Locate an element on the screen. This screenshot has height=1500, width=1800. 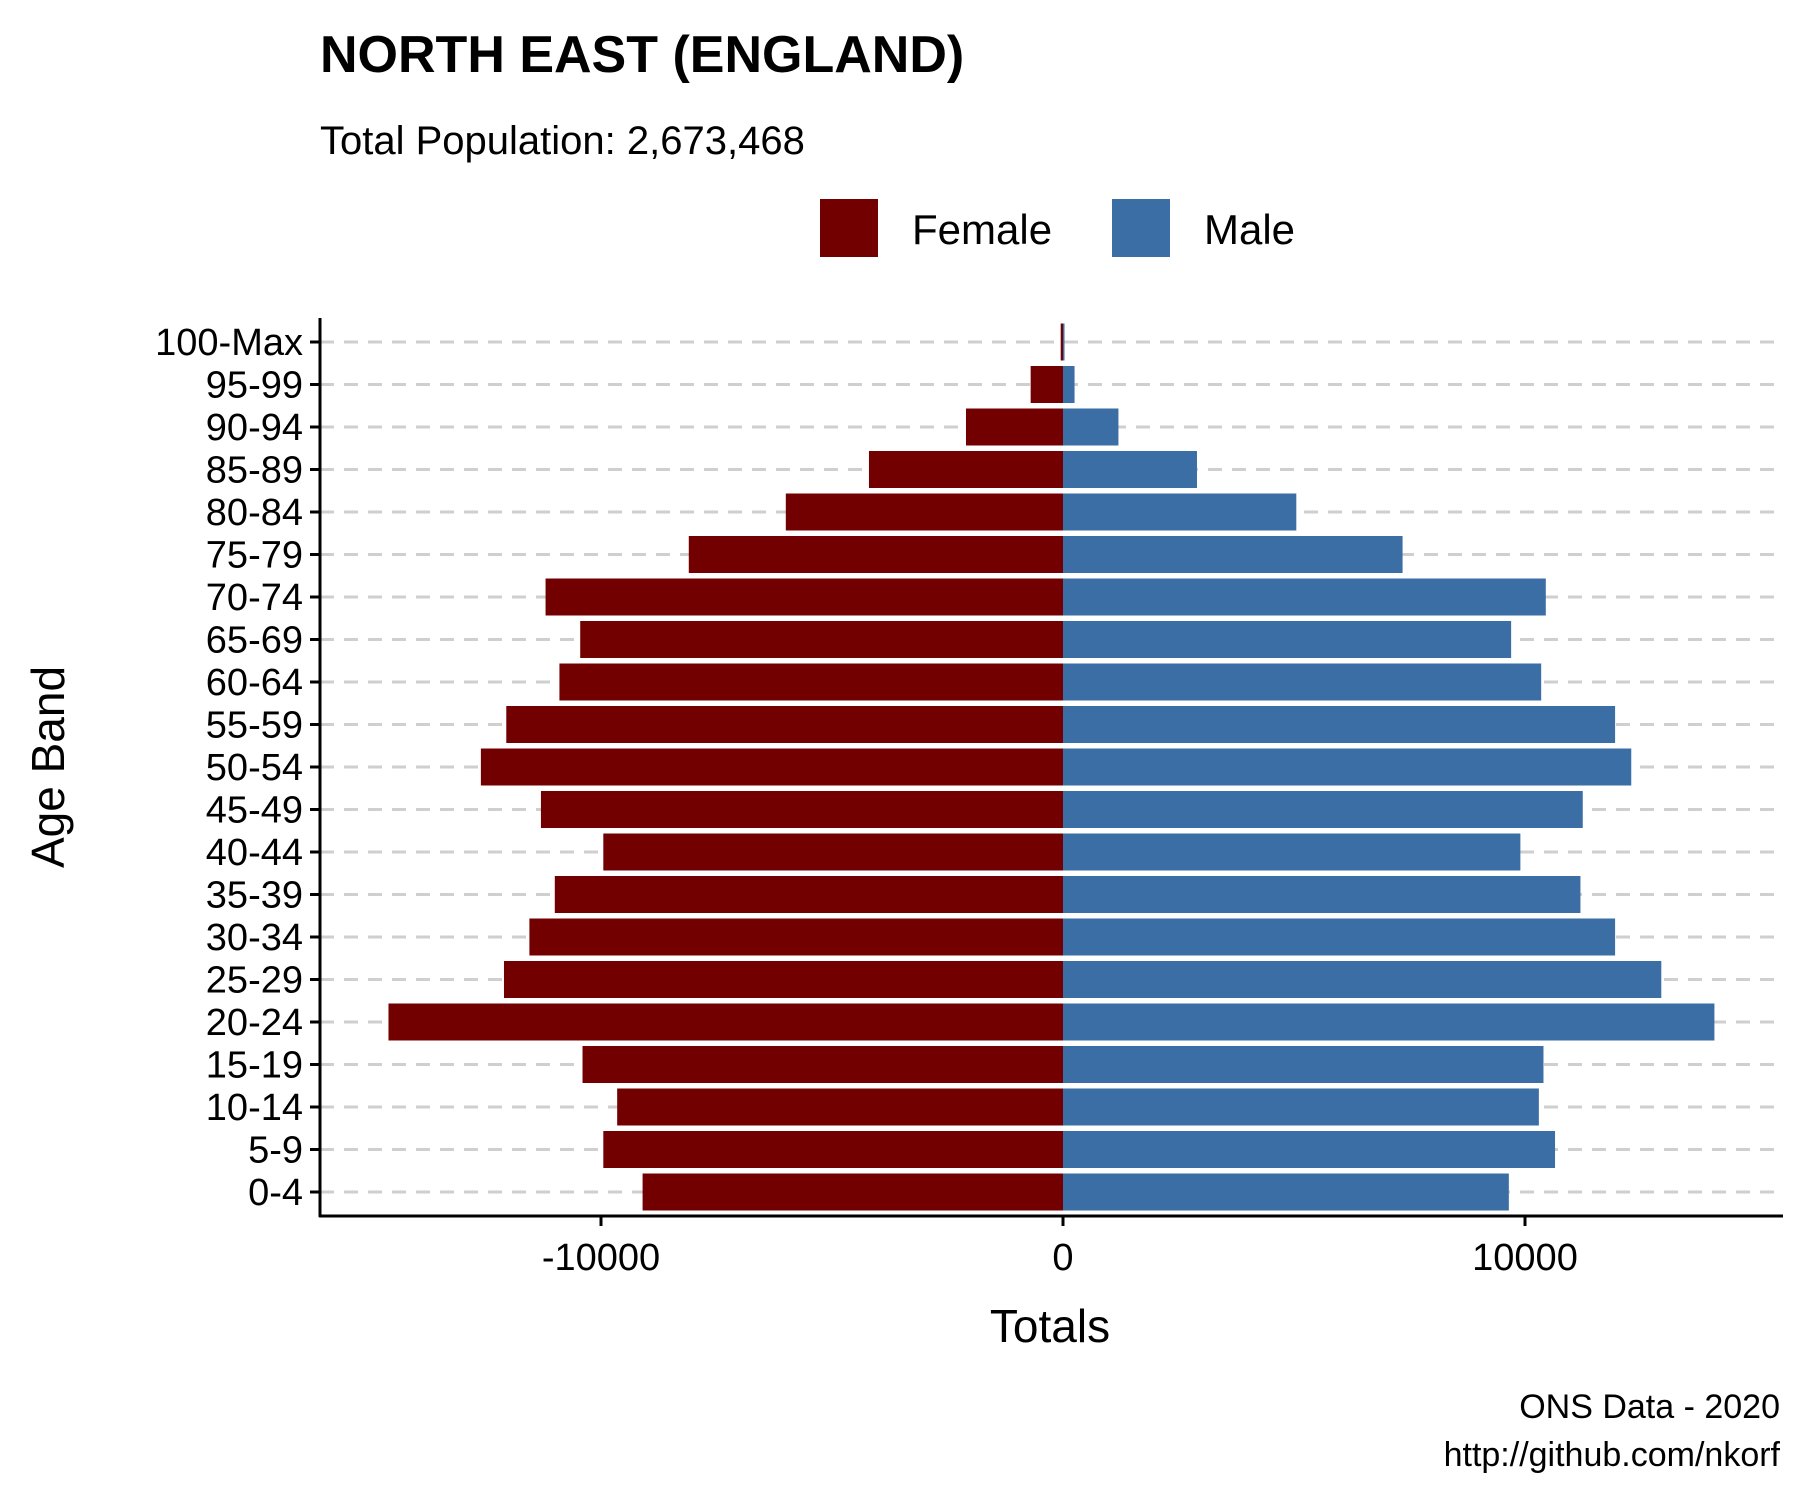
y-tick-label: 45-49 is located at coordinates (254, 811).